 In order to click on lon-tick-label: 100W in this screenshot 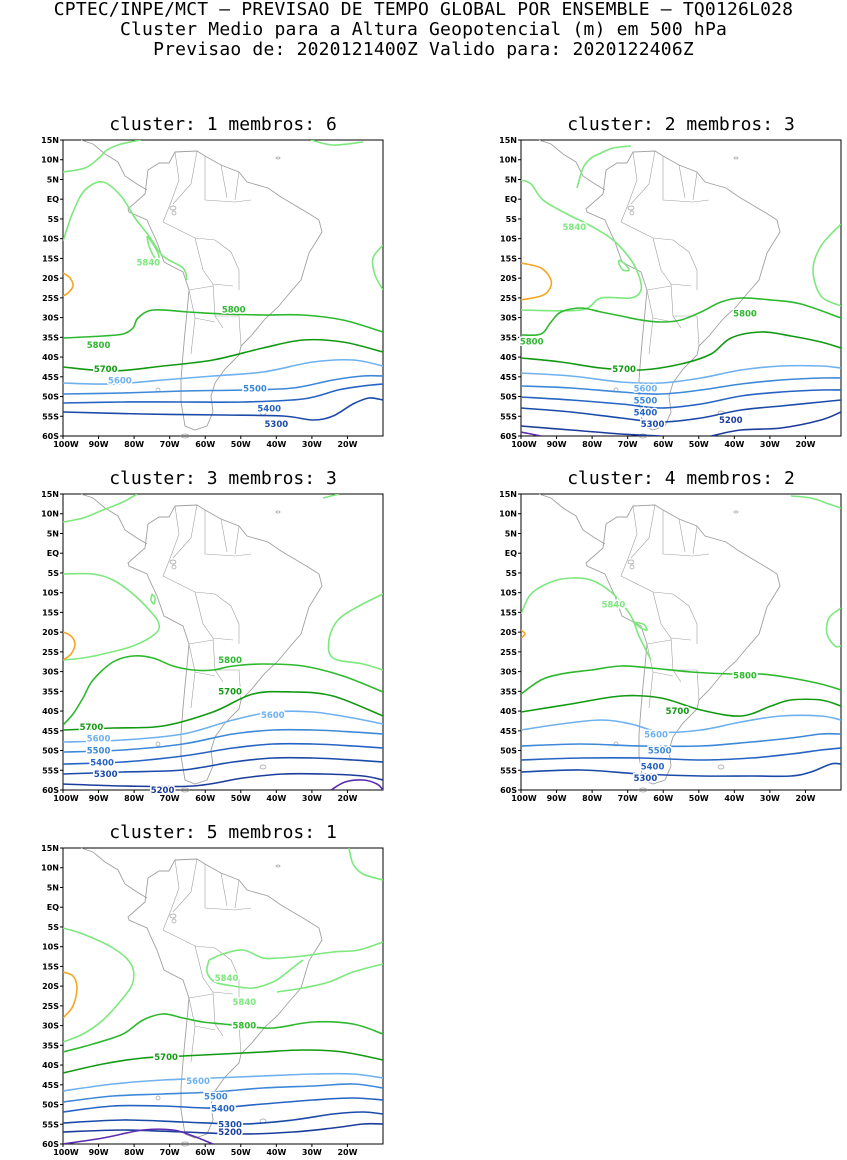, I will do `click(66, 798)`.